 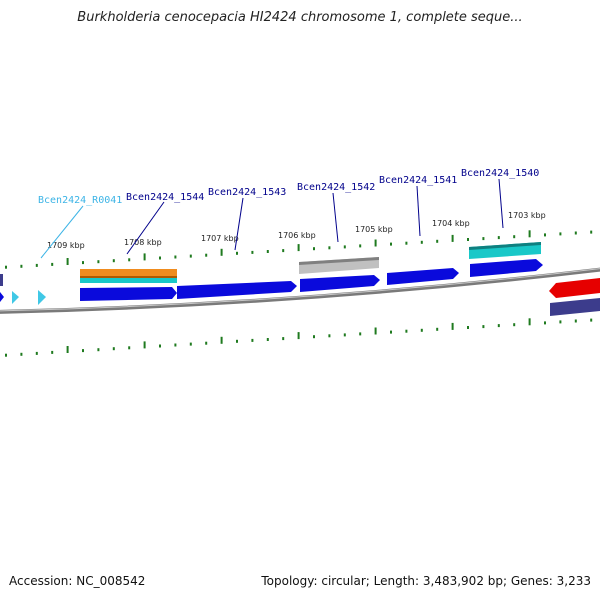 I want to click on gene-label-1544: Bcen2424_1544, so click(x=165, y=197).